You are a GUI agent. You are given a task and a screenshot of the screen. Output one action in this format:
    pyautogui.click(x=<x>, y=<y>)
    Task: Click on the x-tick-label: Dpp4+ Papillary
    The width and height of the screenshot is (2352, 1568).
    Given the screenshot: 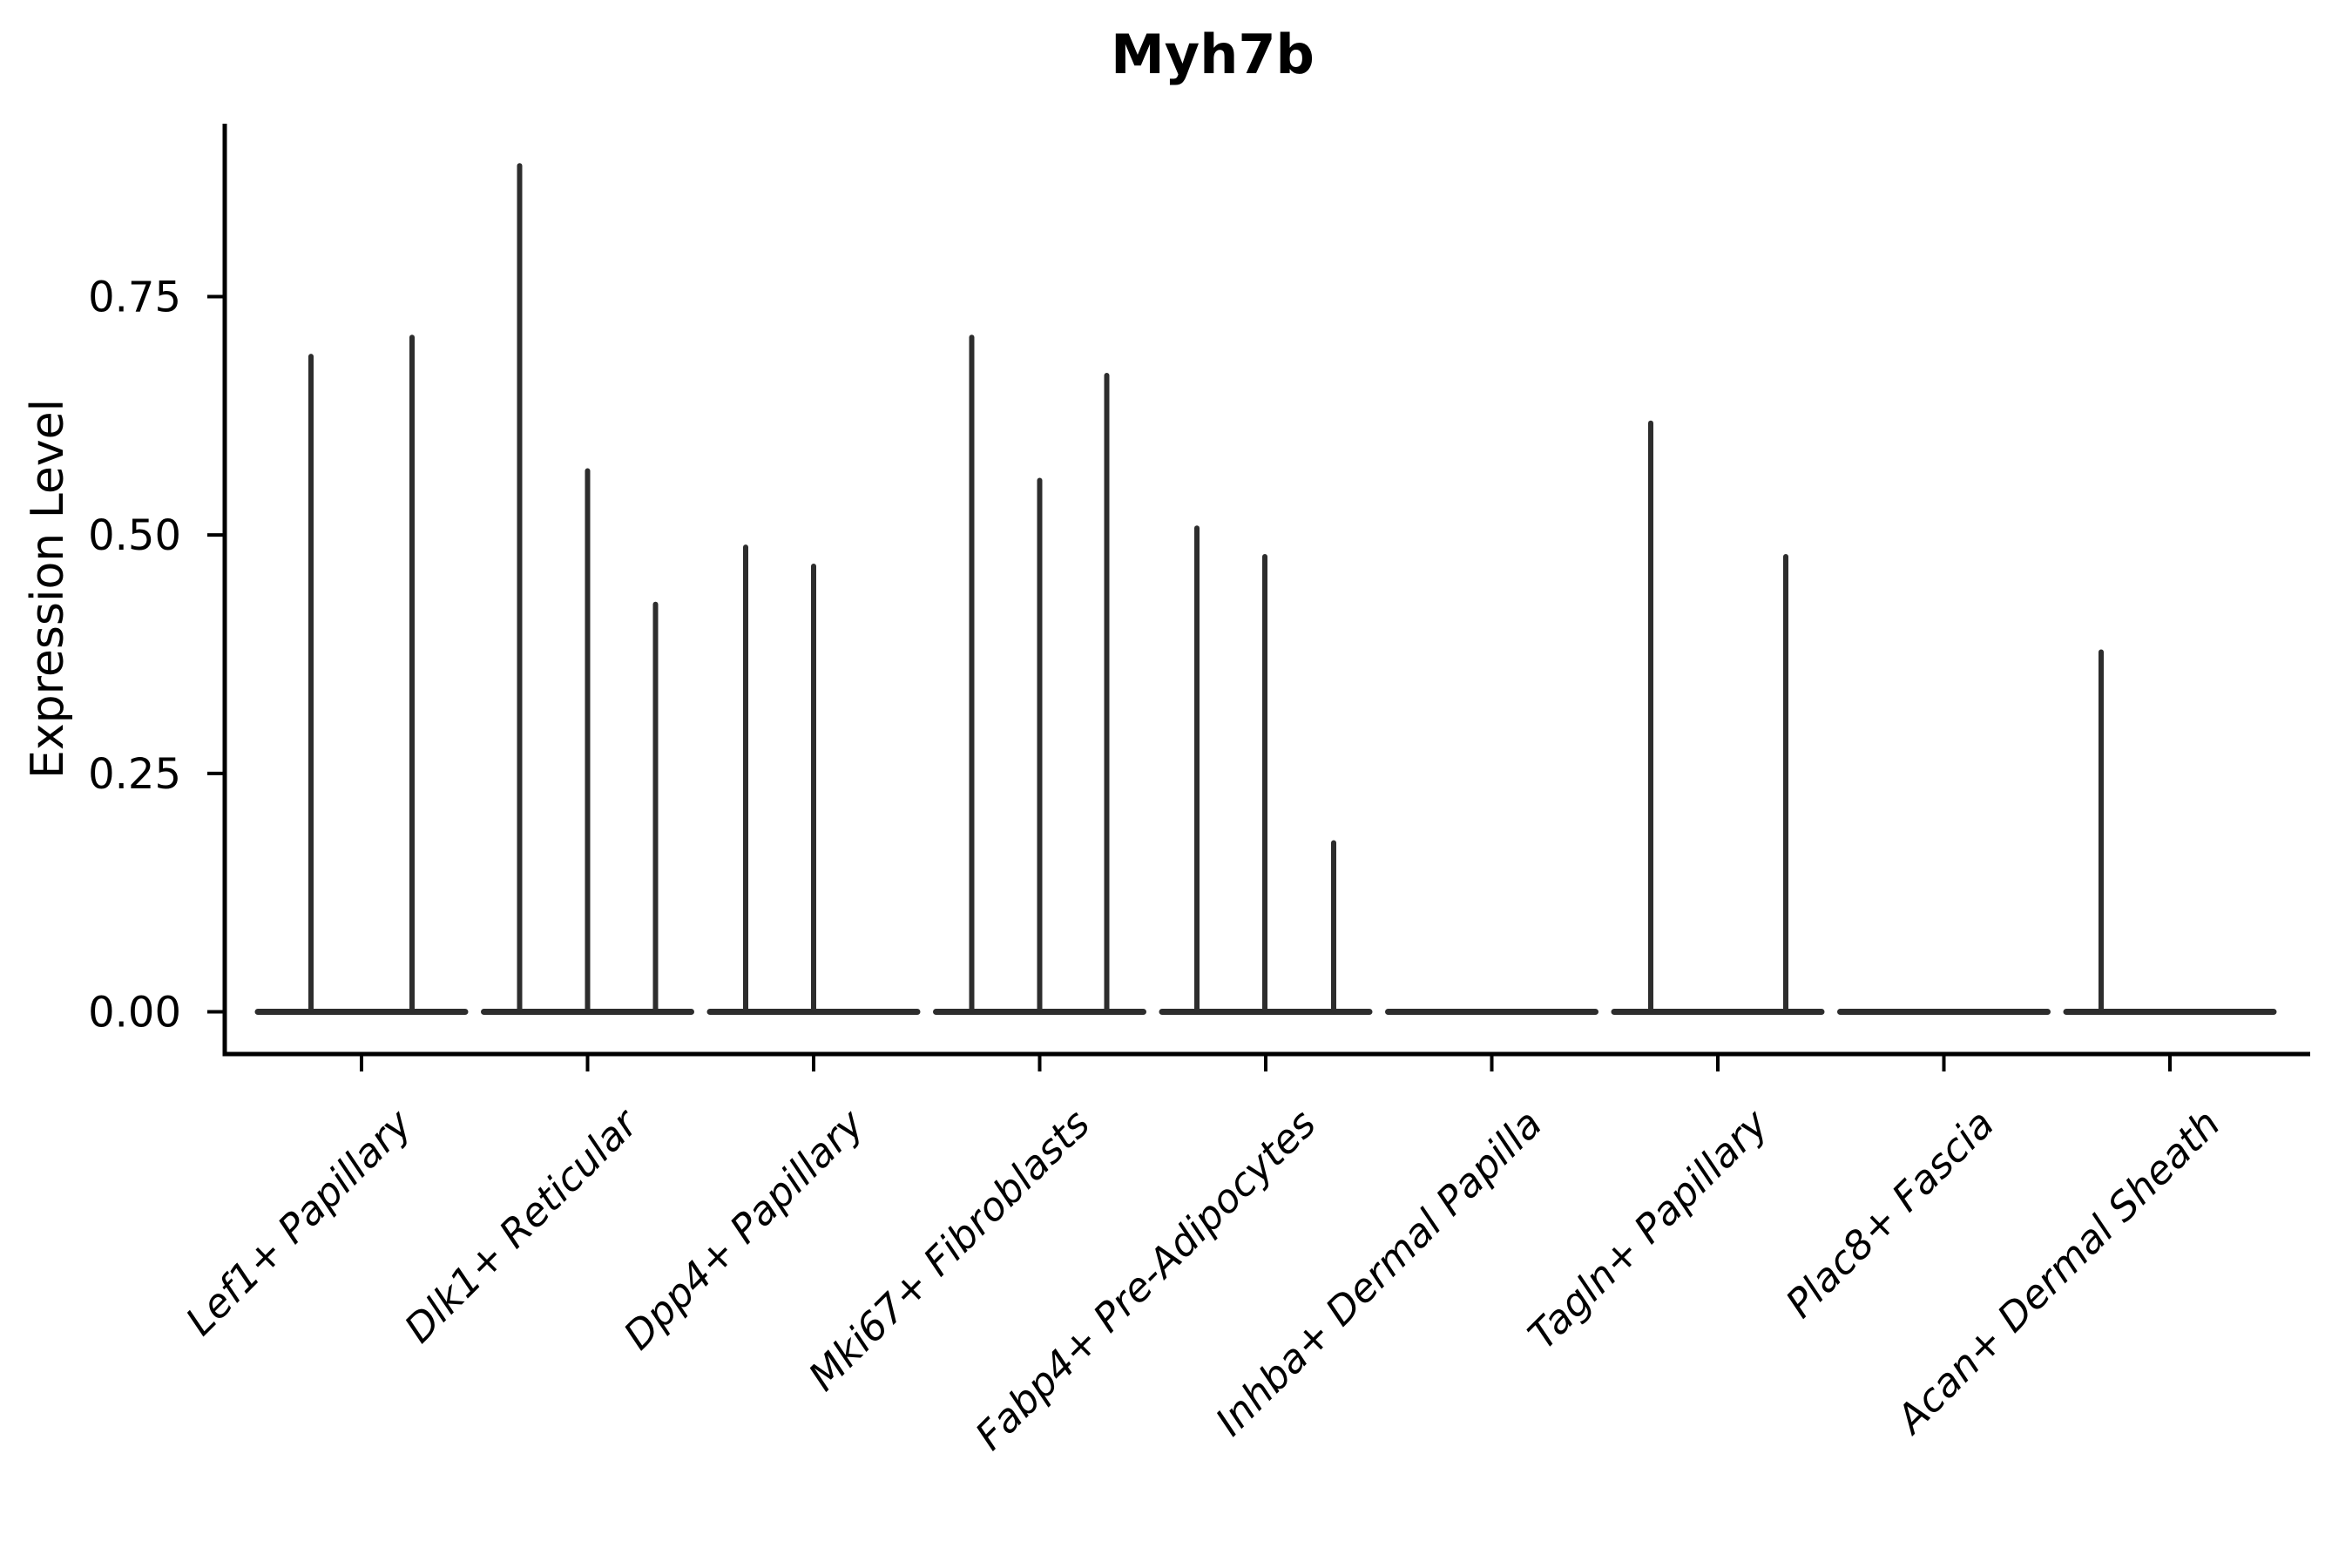 What is the action you would take?
    pyautogui.click(x=744, y=1228)
    